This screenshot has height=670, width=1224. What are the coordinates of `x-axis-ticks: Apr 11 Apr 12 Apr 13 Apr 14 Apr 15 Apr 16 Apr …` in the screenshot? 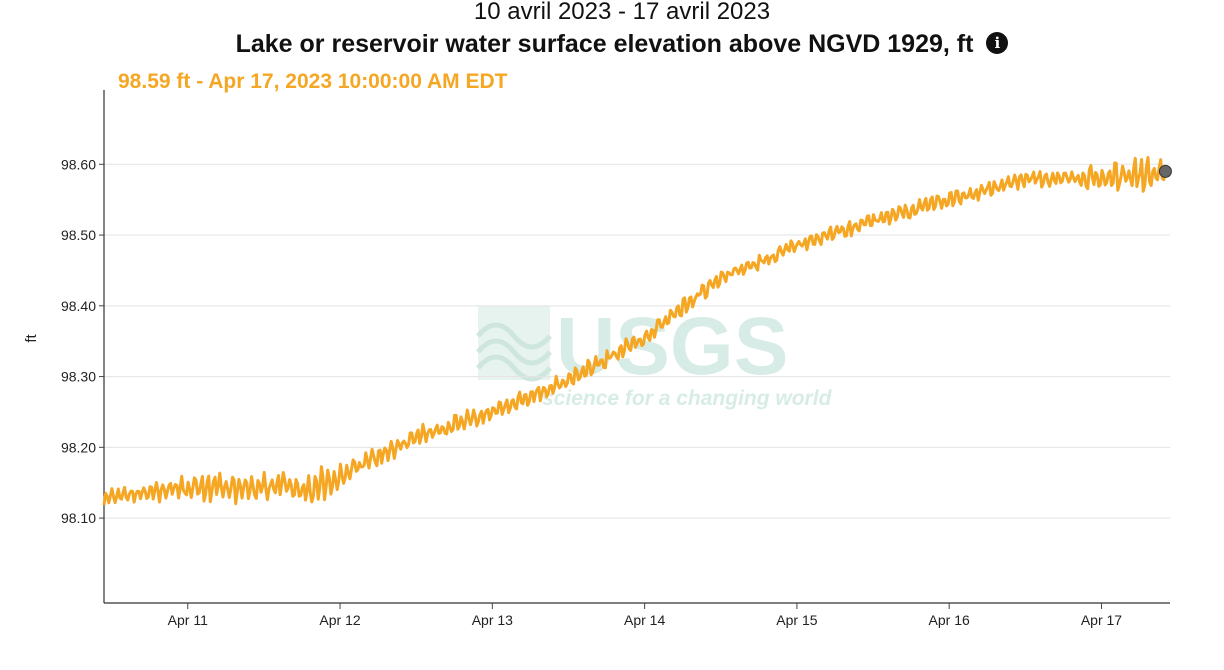 It's located at (645, 615).